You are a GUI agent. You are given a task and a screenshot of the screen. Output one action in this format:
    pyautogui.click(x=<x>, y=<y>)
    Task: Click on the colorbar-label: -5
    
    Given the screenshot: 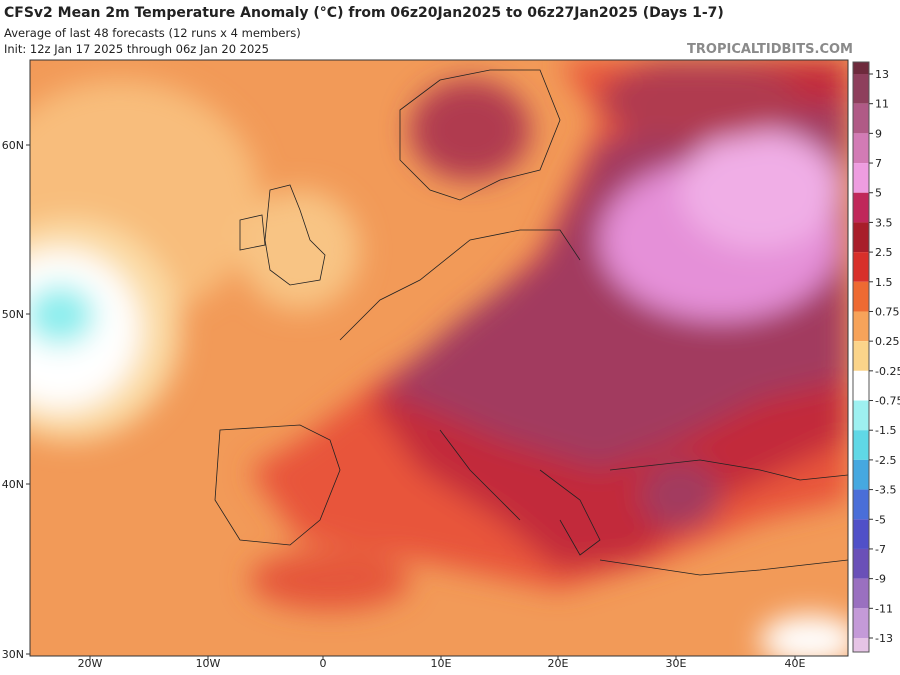 What is the action you would take?
    pyautogui.click(x=880, y=519)
    